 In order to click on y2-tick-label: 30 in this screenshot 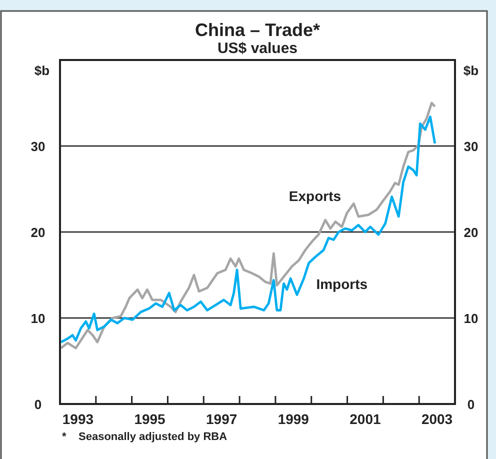, I will do `click(471, 146)`.